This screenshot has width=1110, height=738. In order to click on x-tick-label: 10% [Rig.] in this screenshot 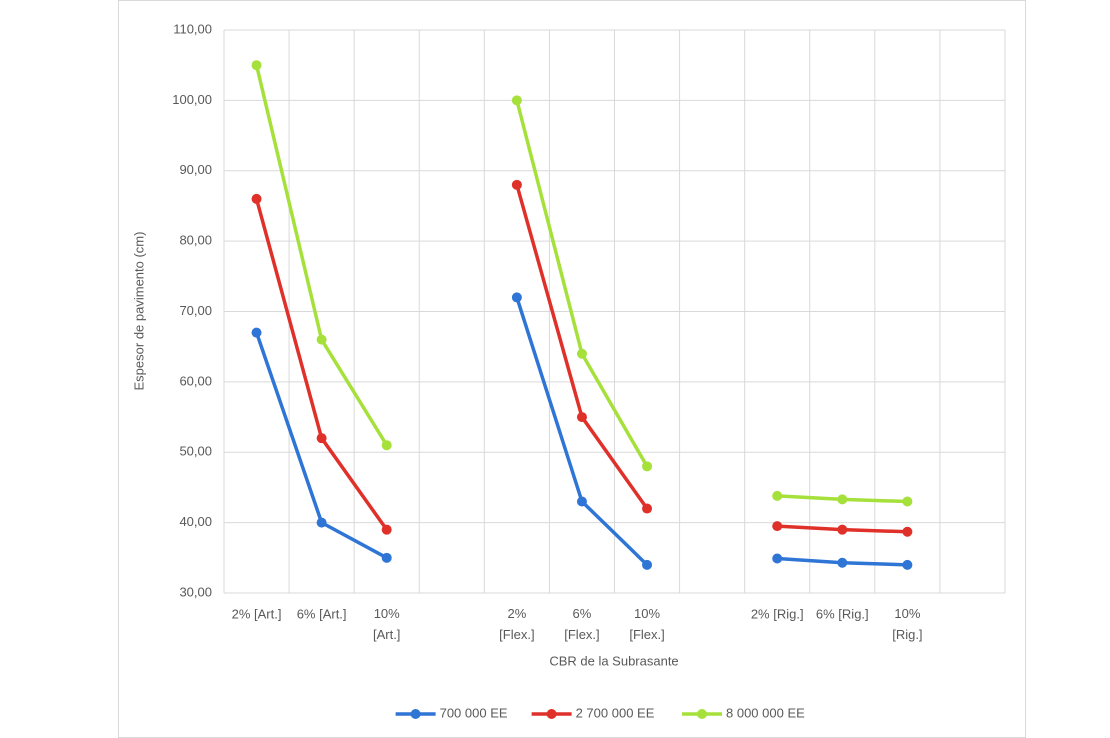, I will do `click(907, 624)`.